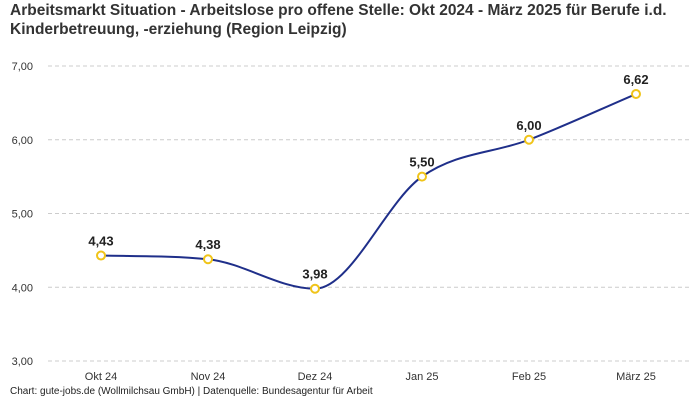  Describe the element at coordinates (421, 162) in the screenshot. I see `data-label: 5,50` at that location.